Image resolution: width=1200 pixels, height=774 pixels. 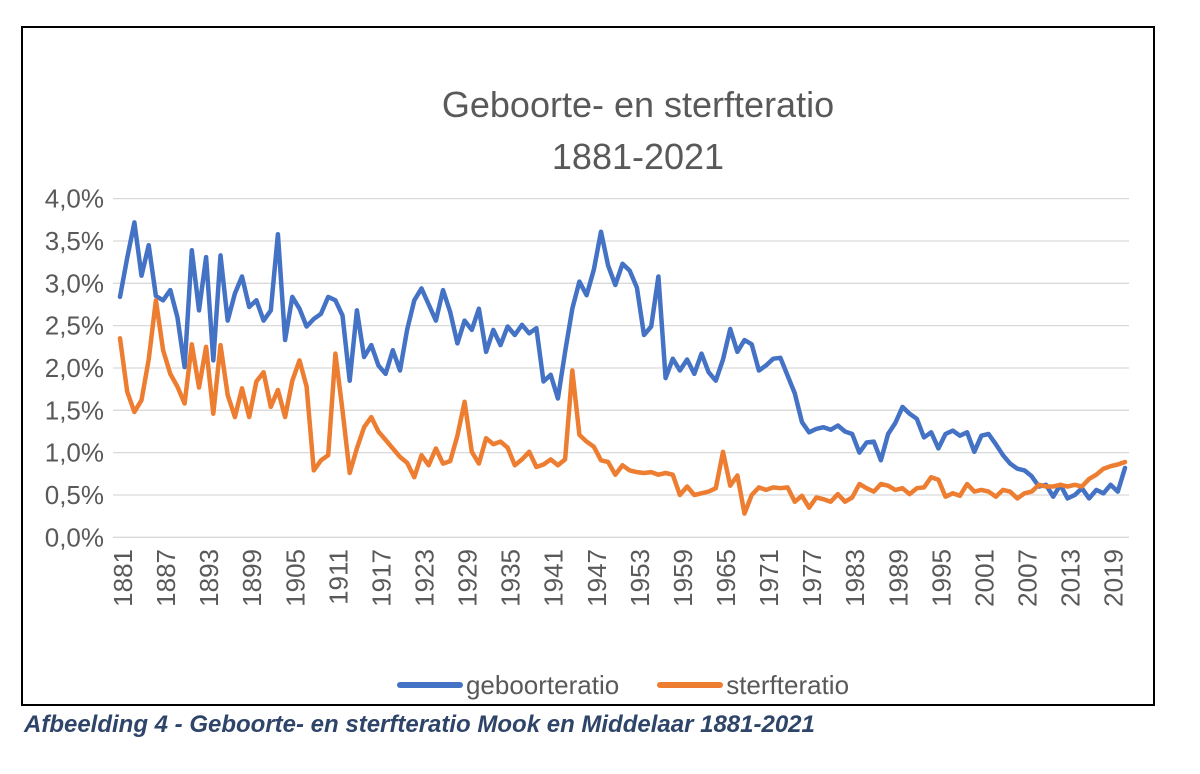 I want to click on x-axis-tick-label: 1905, so click(x=295, y=578).